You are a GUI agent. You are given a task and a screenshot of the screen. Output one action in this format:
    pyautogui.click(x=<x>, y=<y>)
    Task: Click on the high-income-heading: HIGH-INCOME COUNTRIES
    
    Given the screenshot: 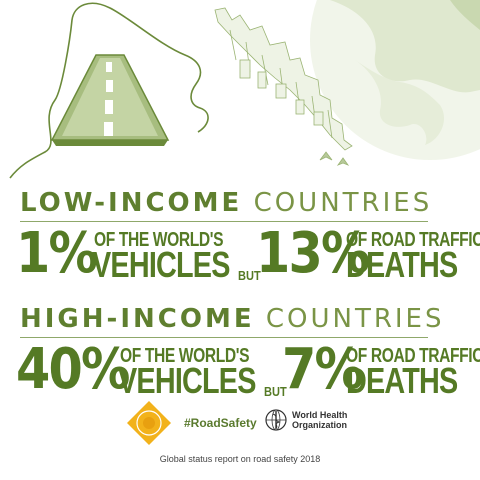 What is the action you would take?
    pyautogui.click(x=231, y=319)
    